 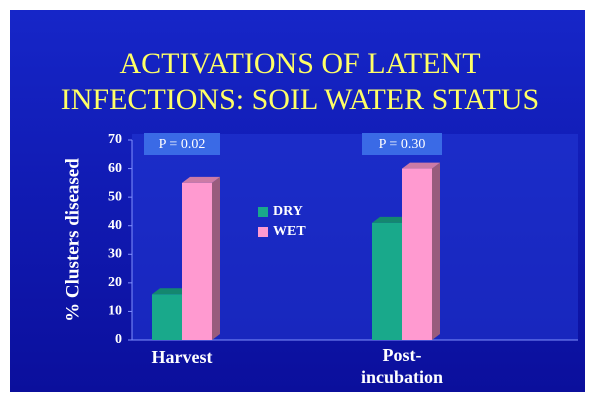 I want to click on y-tick-label: 10, so click(x=115, y=311).